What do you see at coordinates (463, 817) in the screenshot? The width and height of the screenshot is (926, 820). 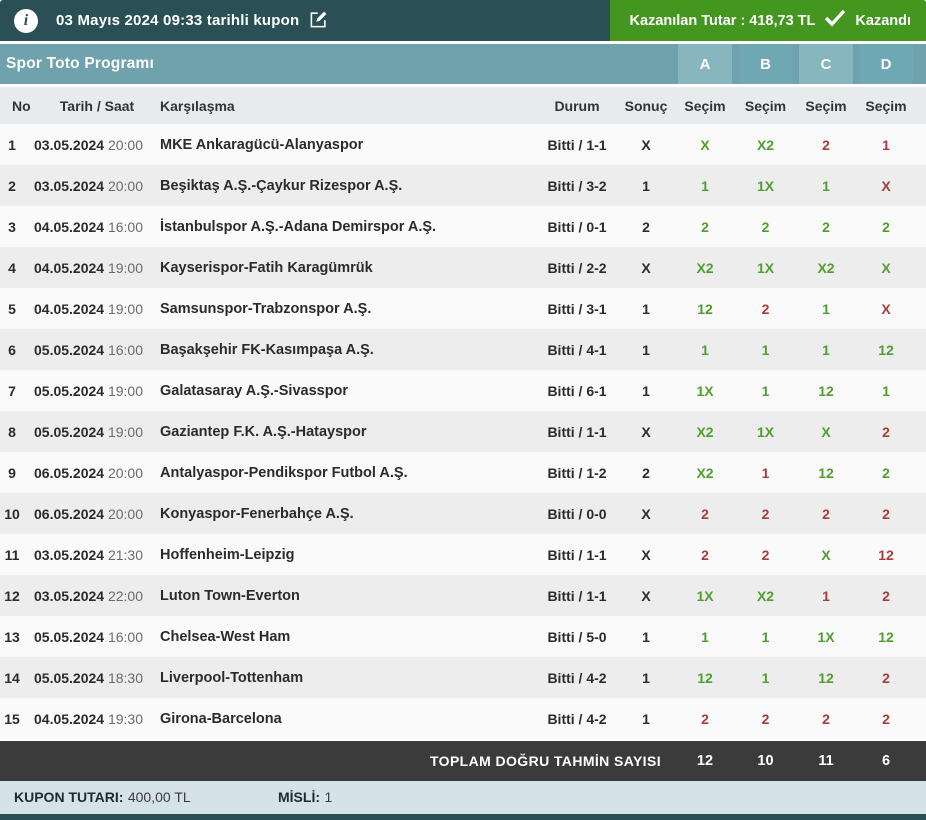 I see `bottom-strip` at bounding box center [463, 817].